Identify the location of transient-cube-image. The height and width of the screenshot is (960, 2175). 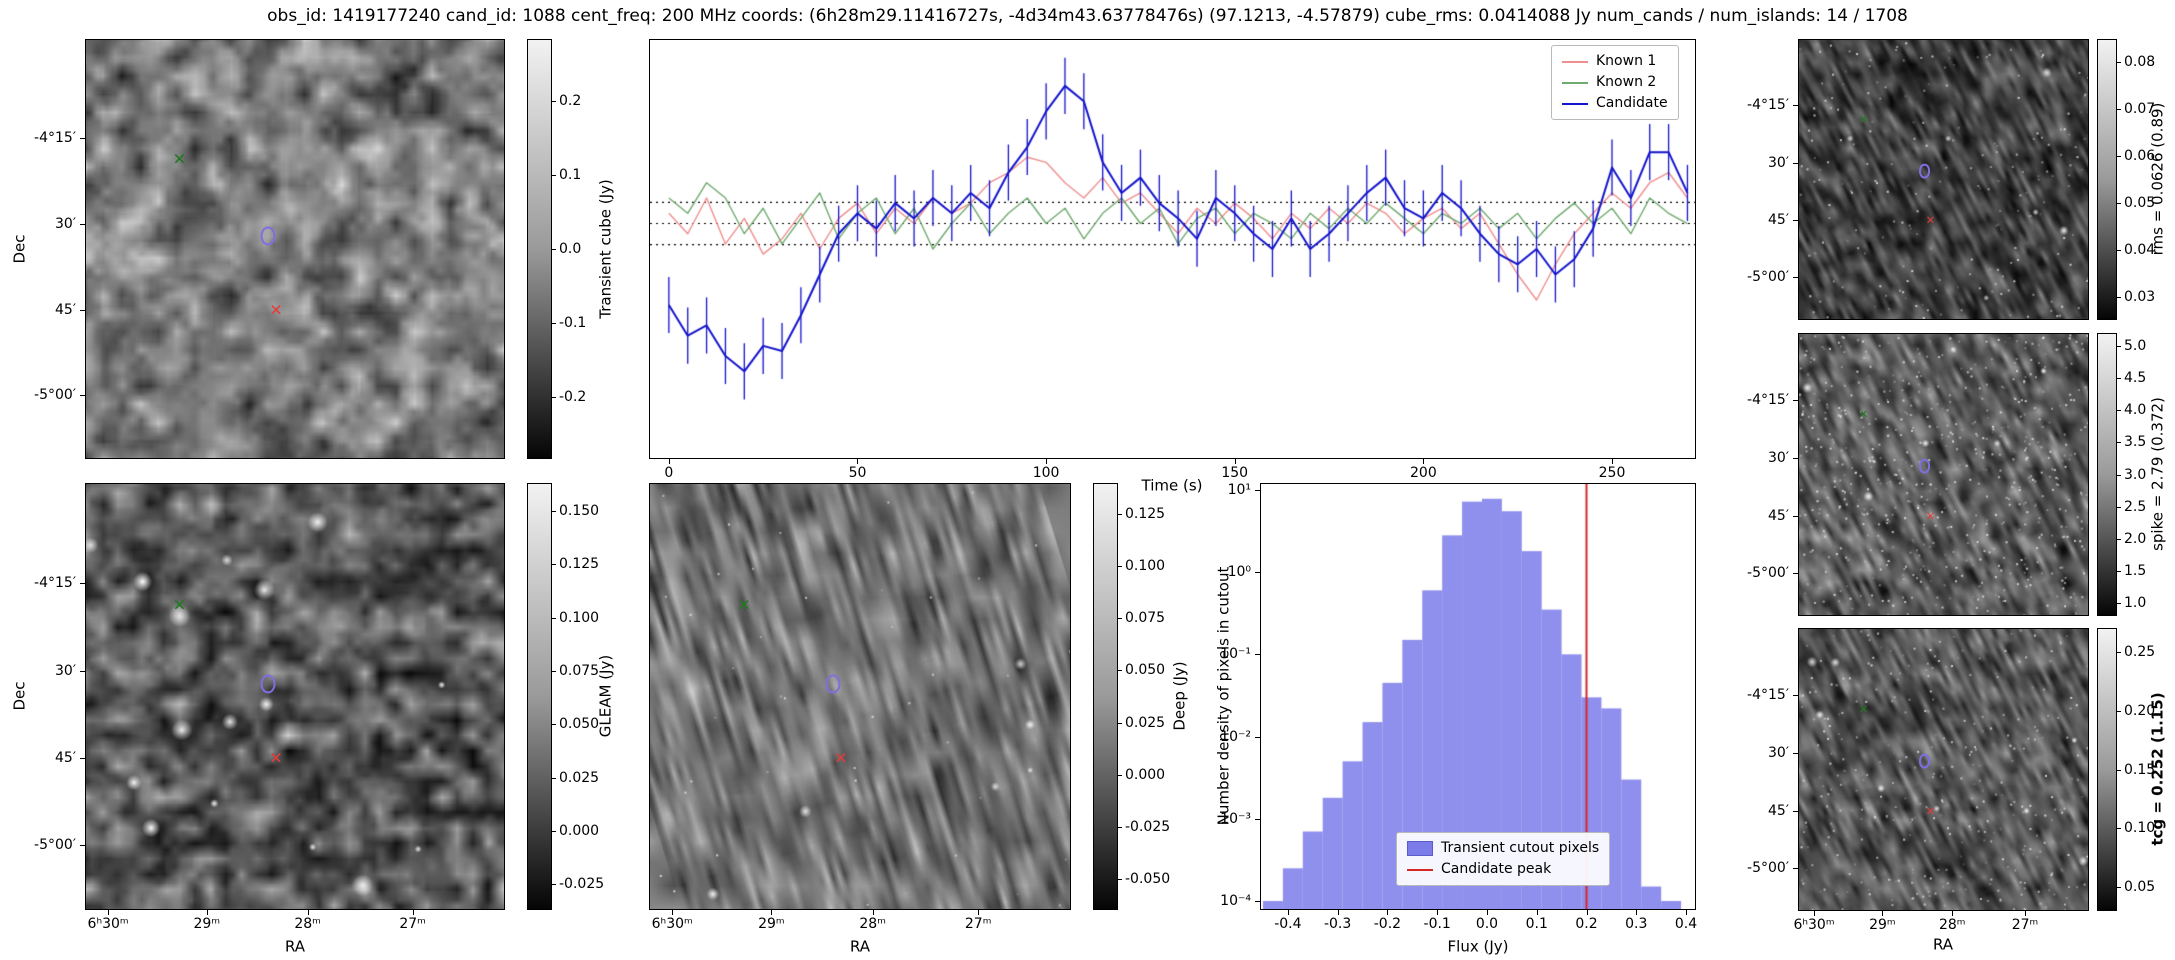
(295, 249).